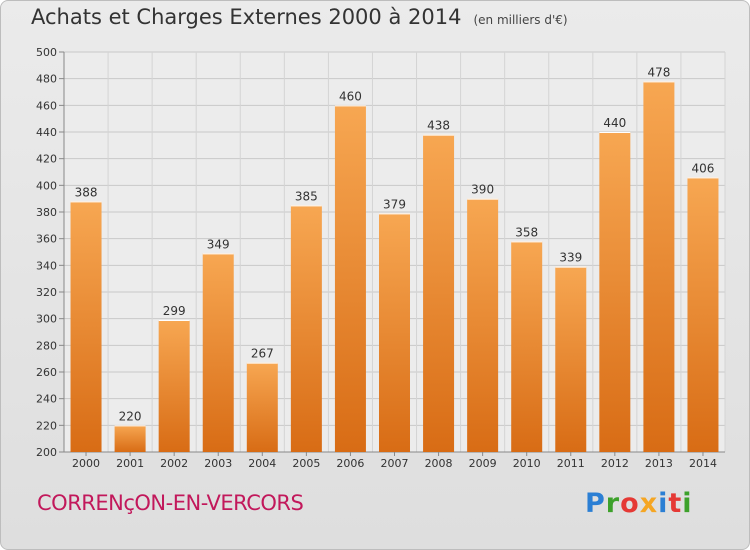  What do you see at coordinates (306, 196) in the screenshot?
I see `data-label: 385` at bounding box center [306, 196].